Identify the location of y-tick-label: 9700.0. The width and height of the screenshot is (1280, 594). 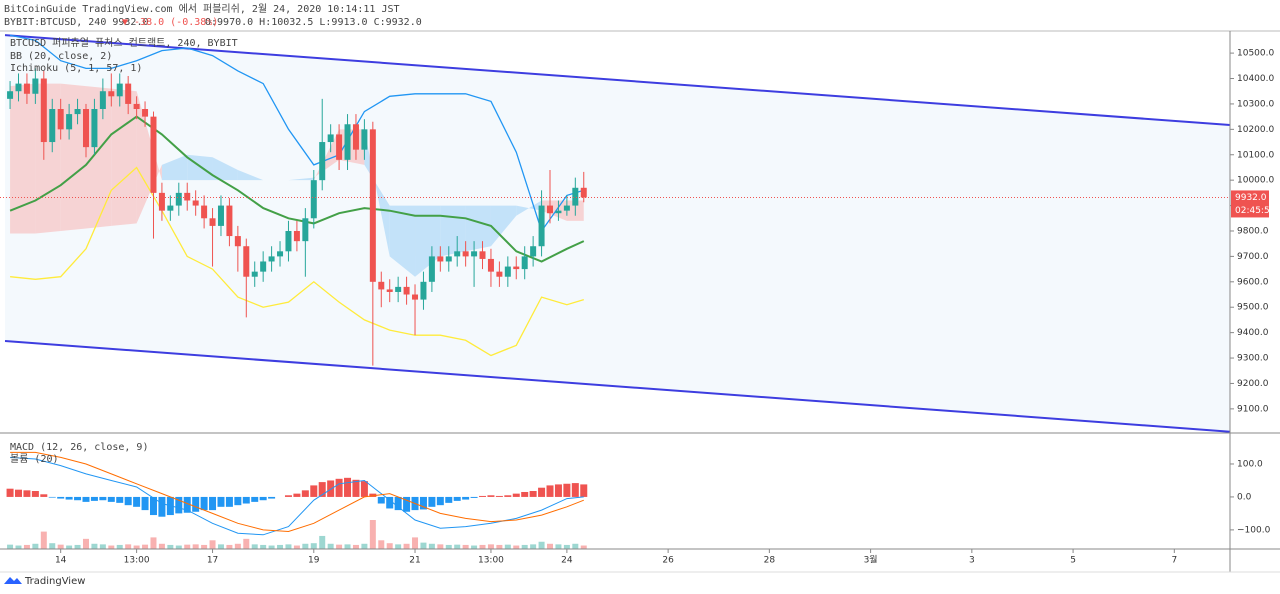
(1253, 257).